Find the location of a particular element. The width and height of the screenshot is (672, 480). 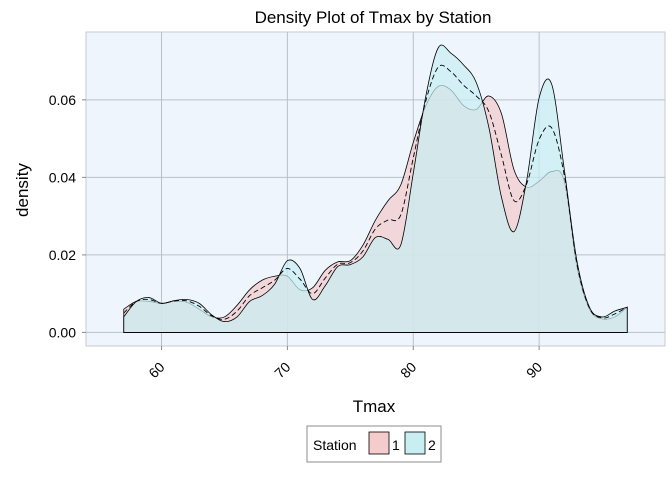

x-tick-label: 80 is located at coordinates (408, 370).